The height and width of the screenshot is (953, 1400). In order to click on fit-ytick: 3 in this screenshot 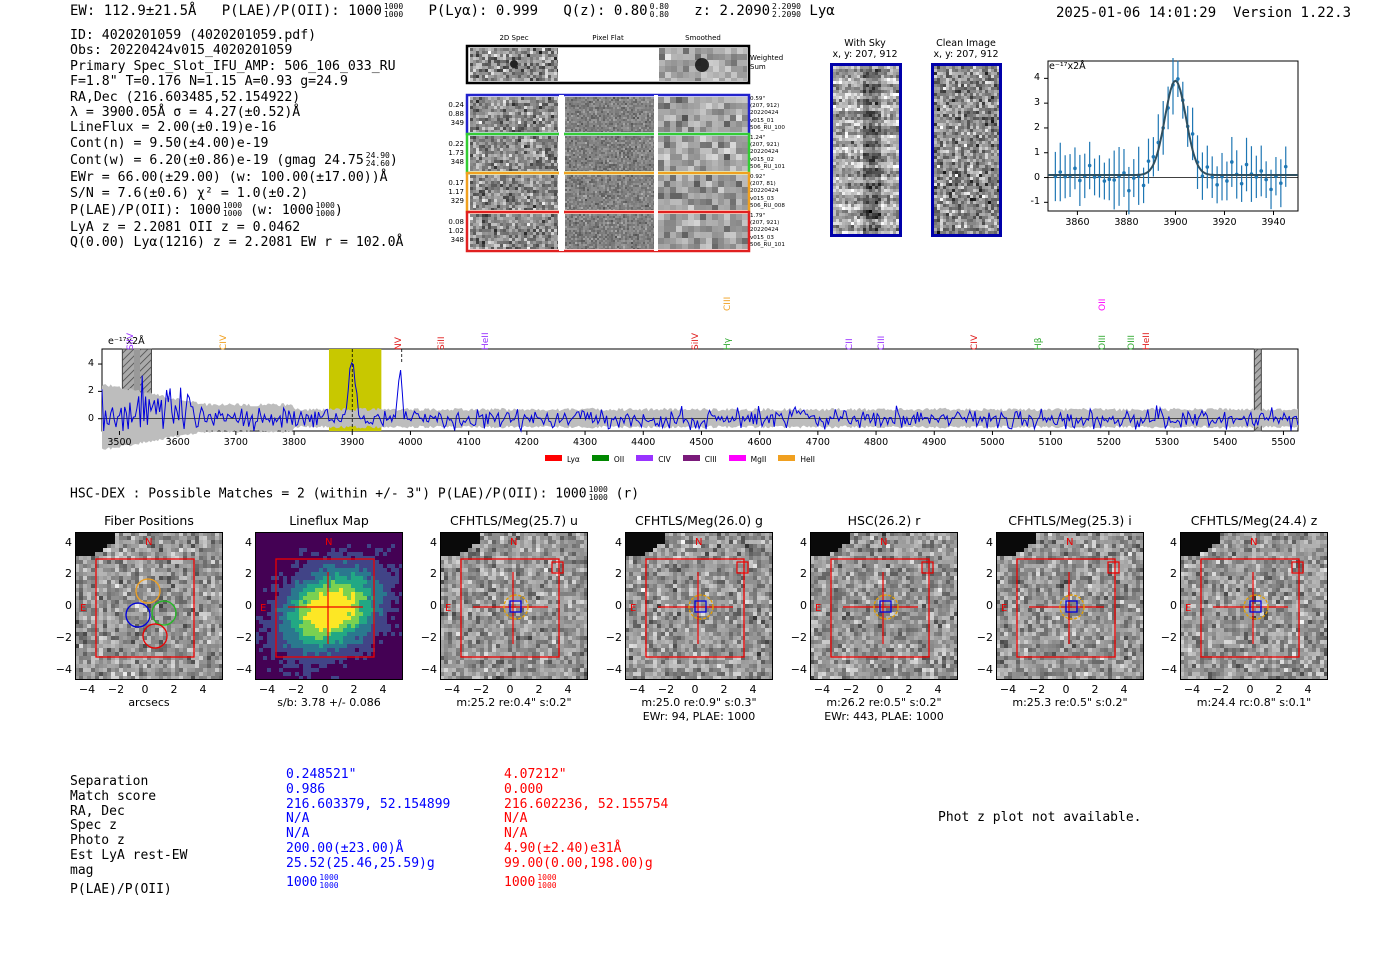, I will do `click(1036, 103)`.